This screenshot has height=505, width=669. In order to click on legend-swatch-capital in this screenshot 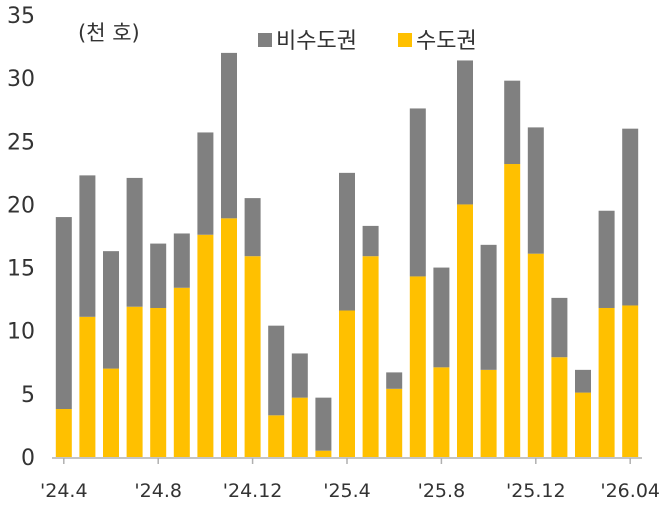, I will do `click(405, 40)`.